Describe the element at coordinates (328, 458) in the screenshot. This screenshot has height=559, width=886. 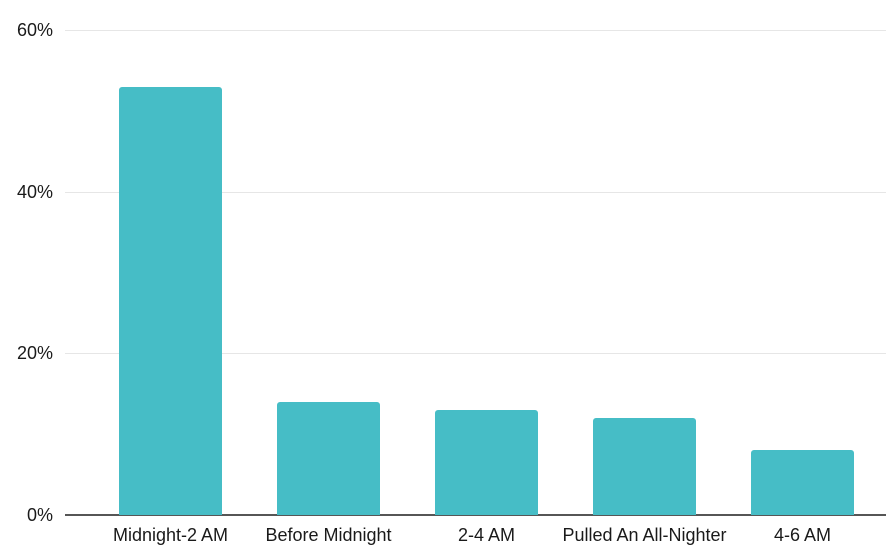
I see `bar-before-midnight` at that location.